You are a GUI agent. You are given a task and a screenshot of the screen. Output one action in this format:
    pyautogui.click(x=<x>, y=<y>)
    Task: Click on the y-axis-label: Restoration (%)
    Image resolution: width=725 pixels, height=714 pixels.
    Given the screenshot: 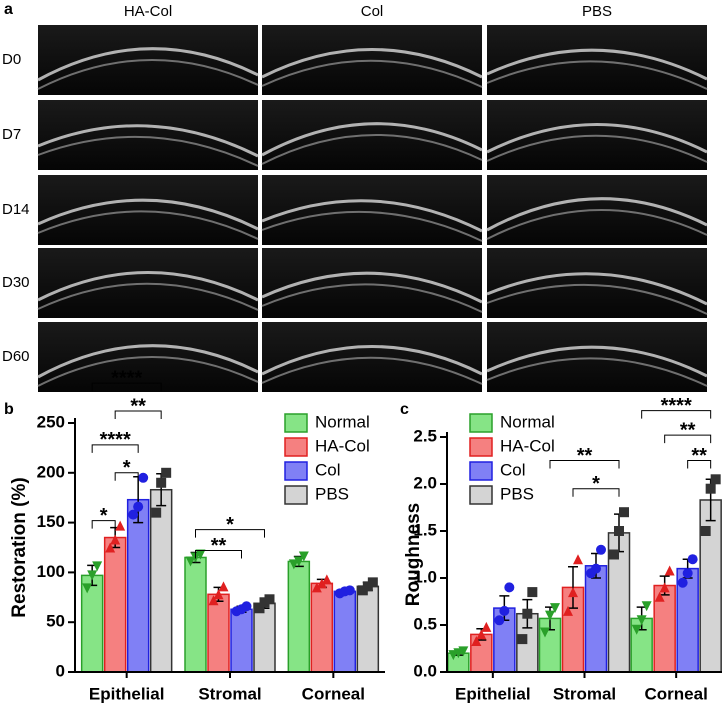 What is the action you would take?
    pyautogui.click(x=19, y=547)
    